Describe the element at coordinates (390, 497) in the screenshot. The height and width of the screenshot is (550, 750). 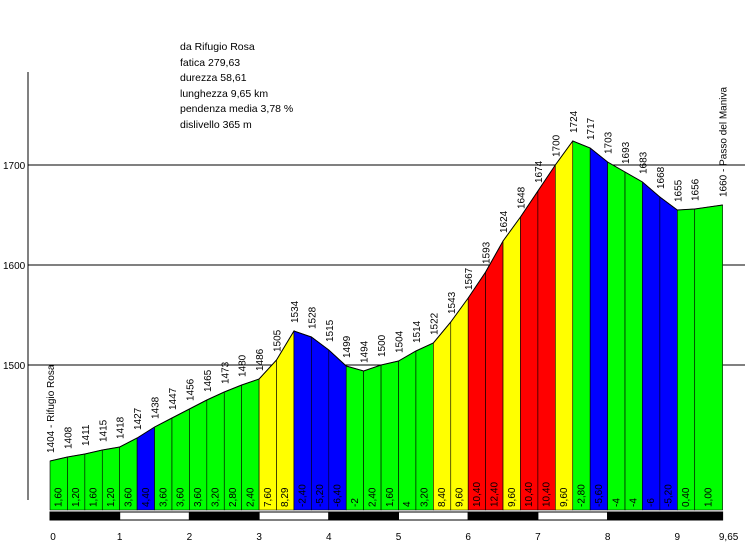
I see `grade-label-19: 1,60` at that location.